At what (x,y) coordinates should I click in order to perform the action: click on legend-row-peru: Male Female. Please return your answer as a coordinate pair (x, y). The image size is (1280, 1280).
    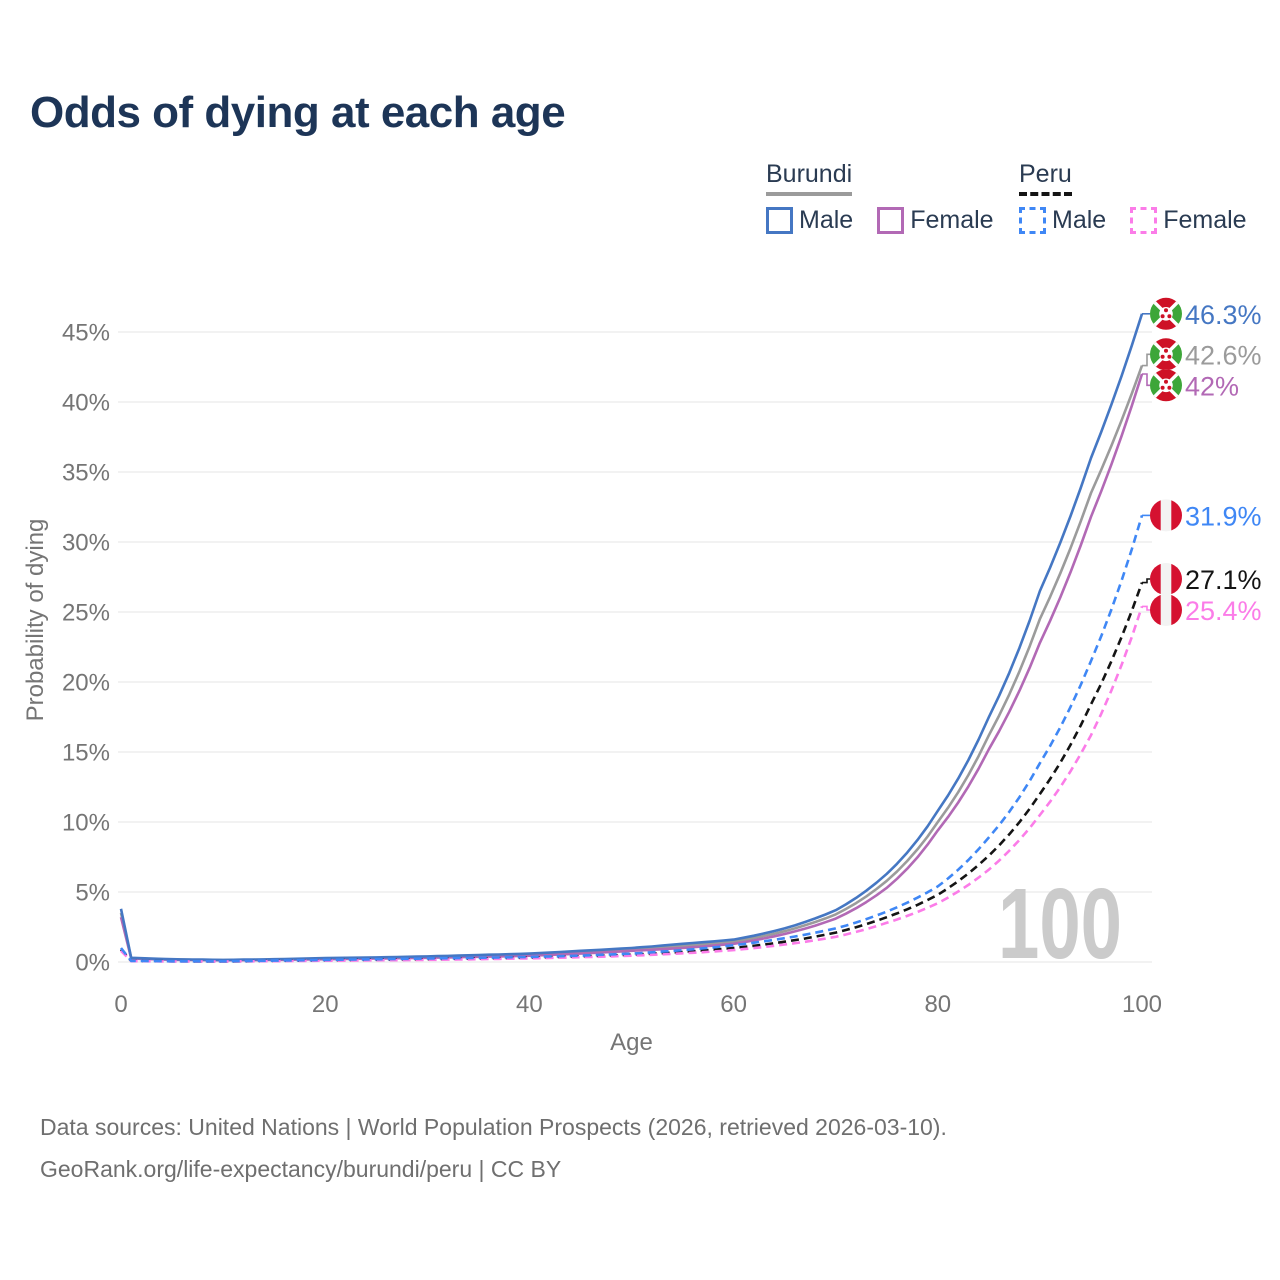
    Looking at the image, I should click on (1133, 220).